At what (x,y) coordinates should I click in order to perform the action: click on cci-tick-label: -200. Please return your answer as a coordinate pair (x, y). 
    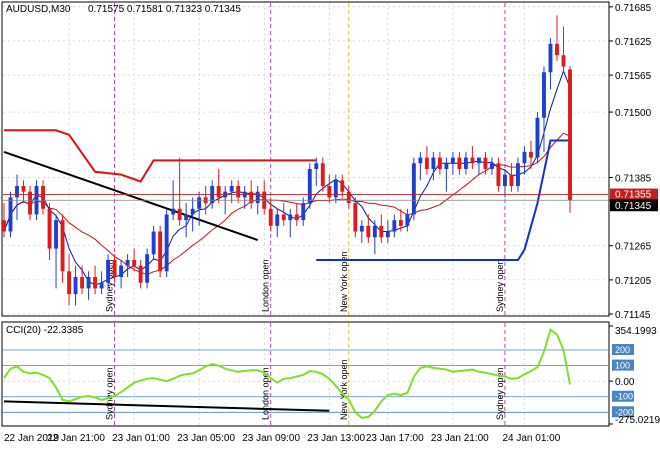
    Looking at the image, I should click on (624, 412).